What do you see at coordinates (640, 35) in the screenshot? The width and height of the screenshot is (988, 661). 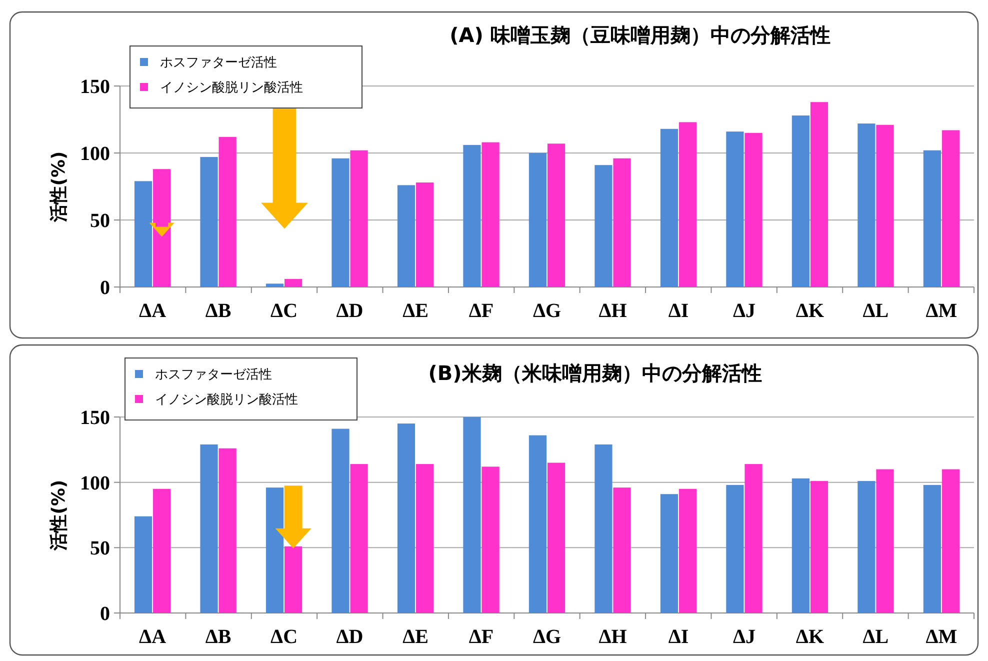 I see `chart-title: (A) 味噌玉麹（豆味噌用麹）中の分解活性` at bounding box center [640, 35].